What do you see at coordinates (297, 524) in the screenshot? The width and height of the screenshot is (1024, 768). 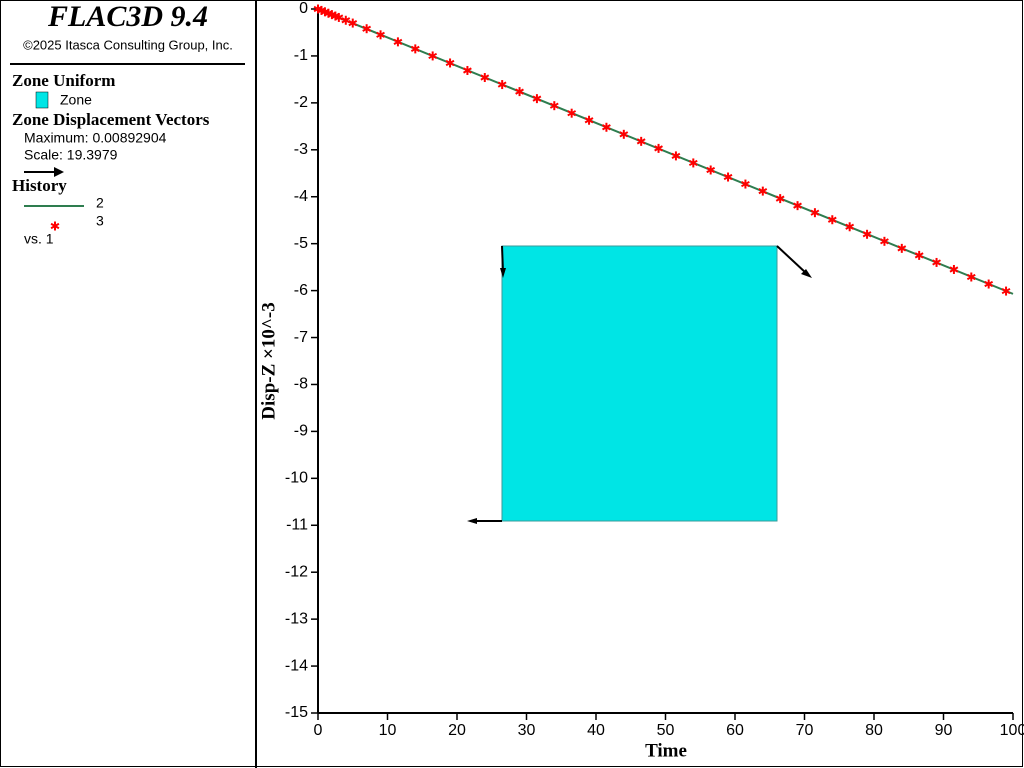 I see `y-tick-label: -11` at bounding box center [297, 524].